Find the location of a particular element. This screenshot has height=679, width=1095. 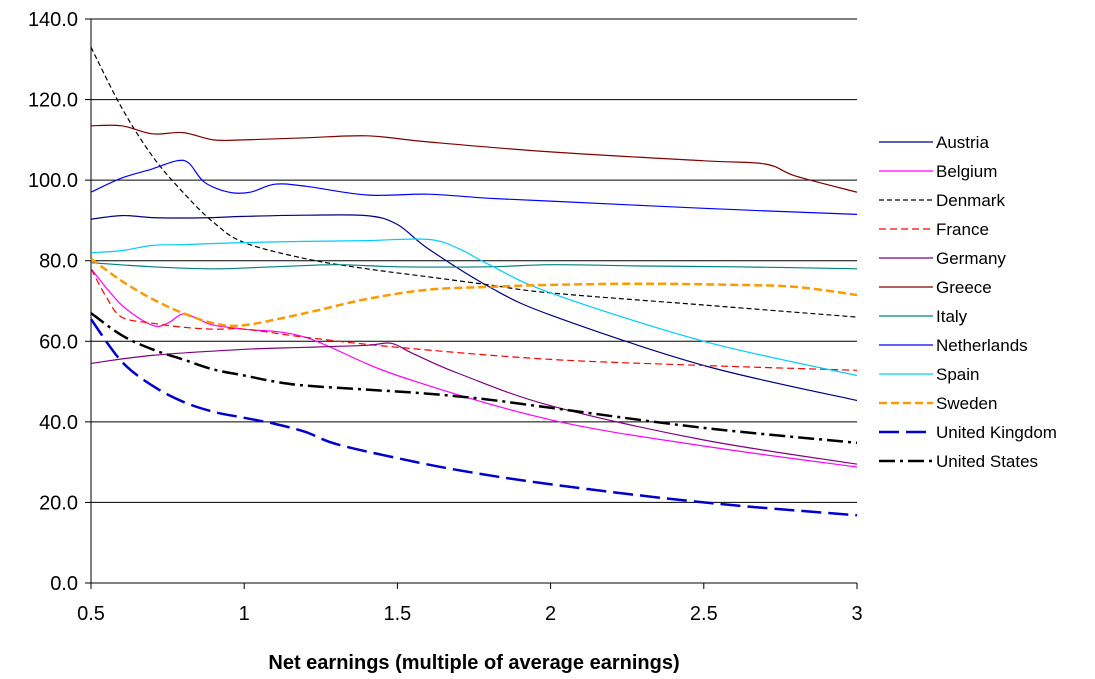

y-tick-label: 60.0 is located at coordinates (58, 342).